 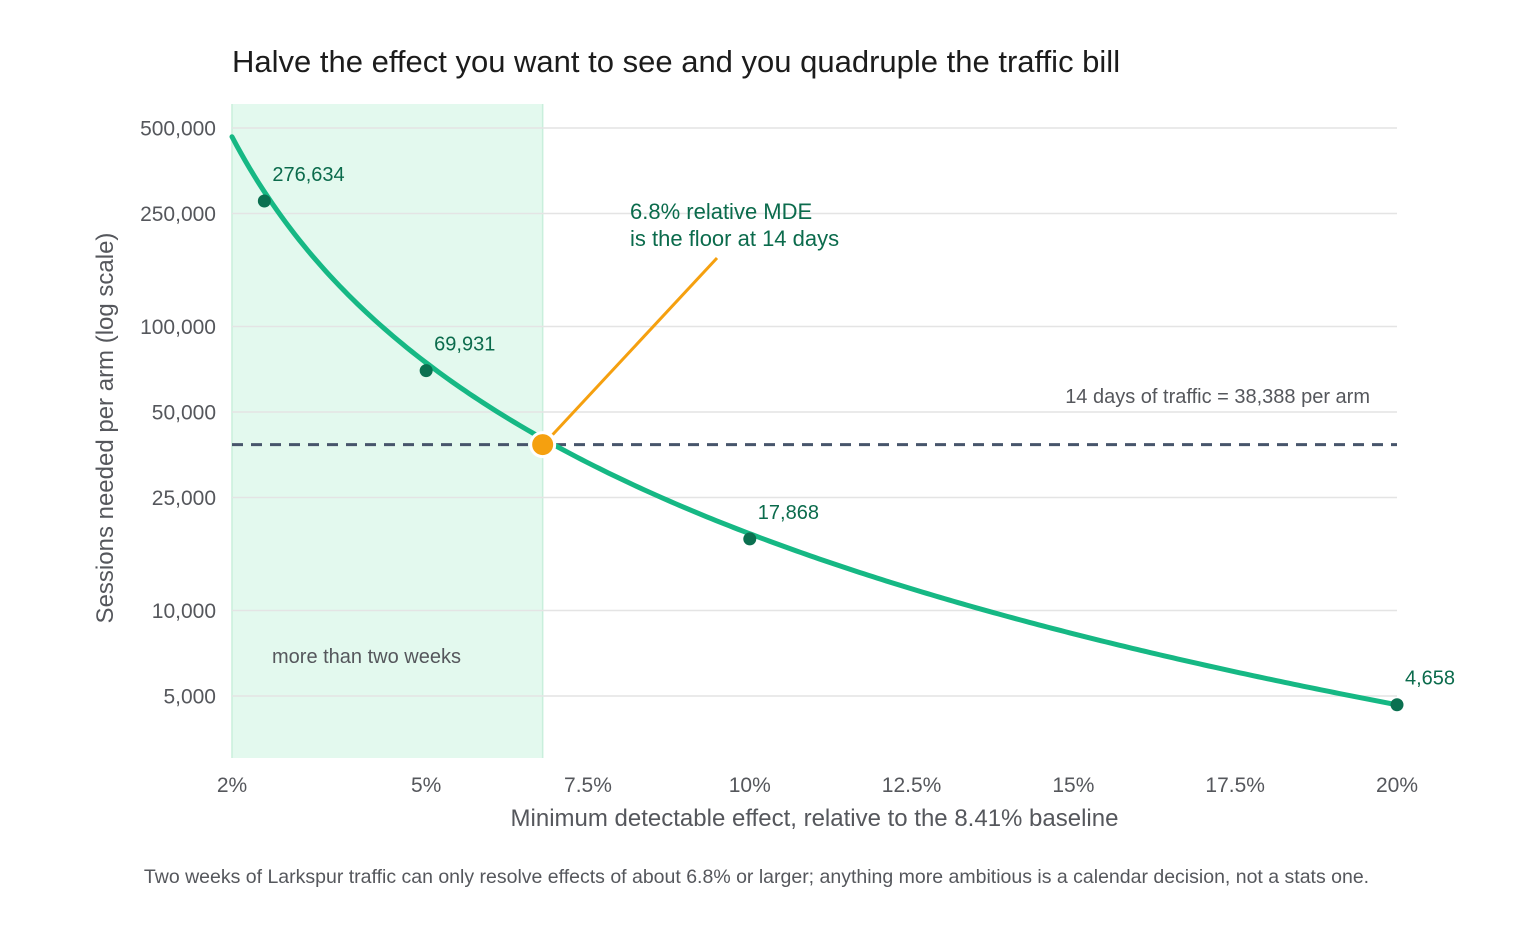 What do you see at coordinates (788, 513) in the screenshot?
I see `data-label: 17,868` at bounding box center [788, 513].